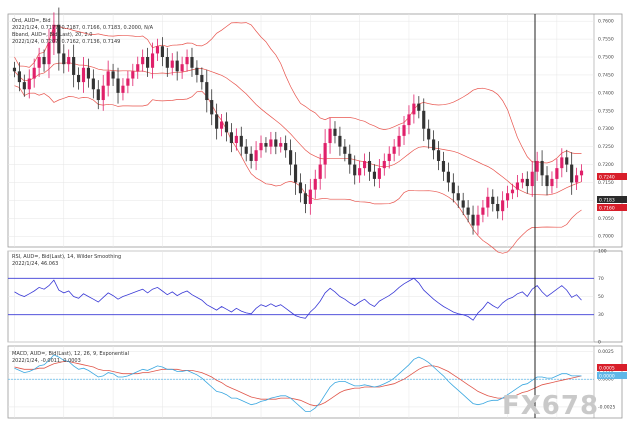  I want to click on macd-tag-top: 0.0005, so click(612, 368).